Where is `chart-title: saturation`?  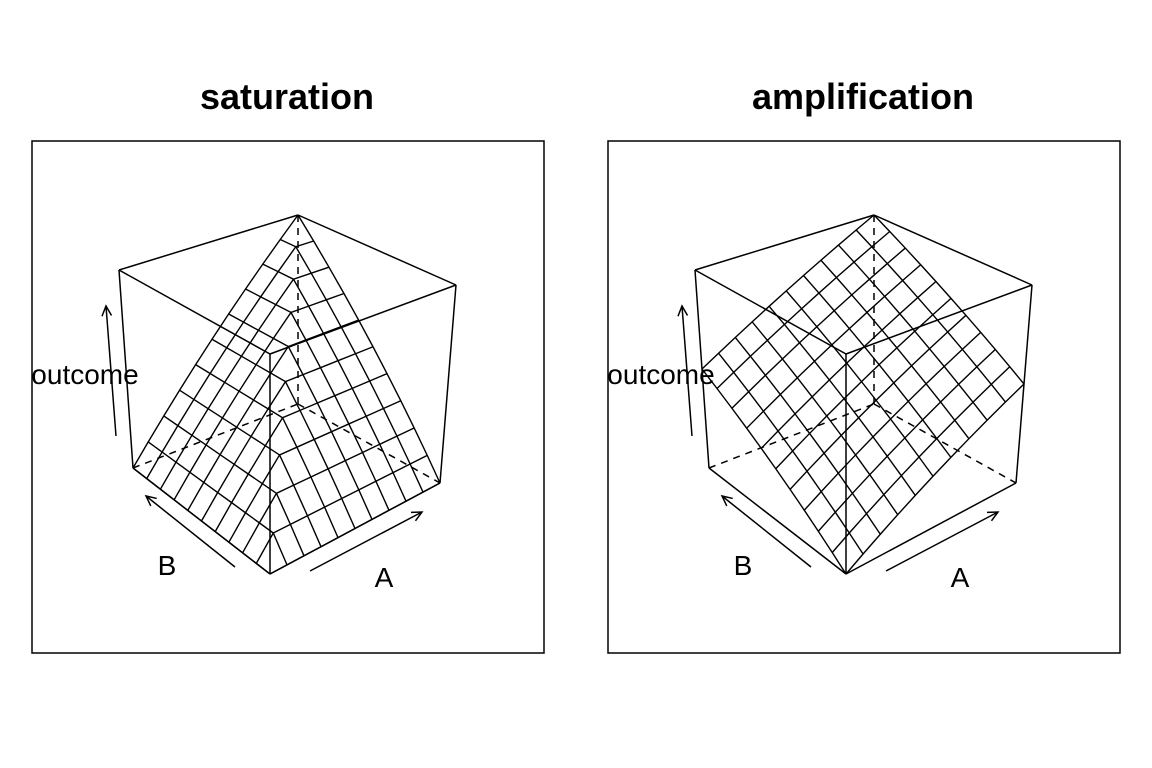
chart-title: saturation is located at coordinates (287, 96).